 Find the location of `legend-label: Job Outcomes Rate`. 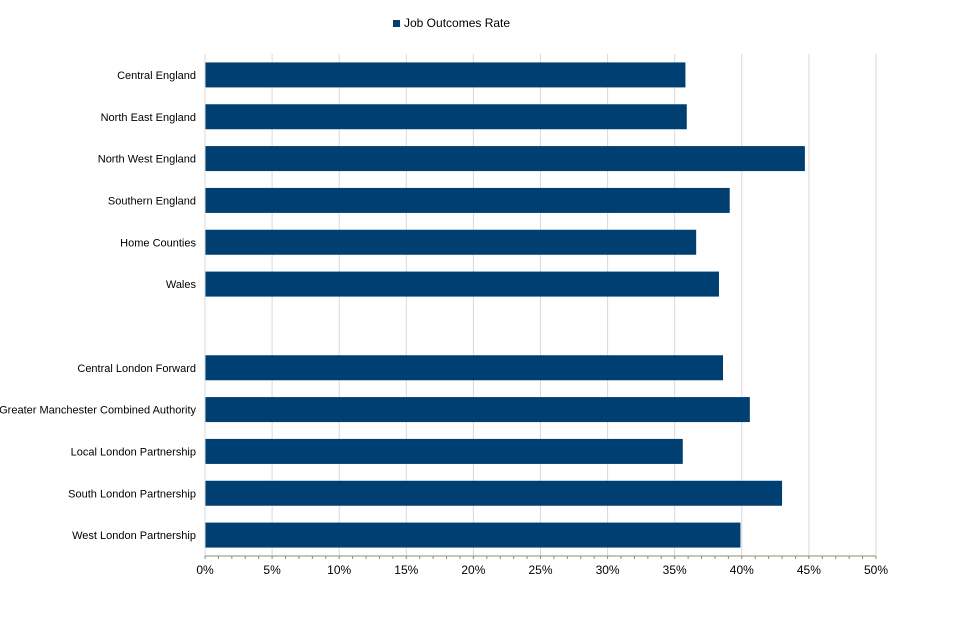

legend-label: Job Outcomes Rate is located at coordinates (457, 23).